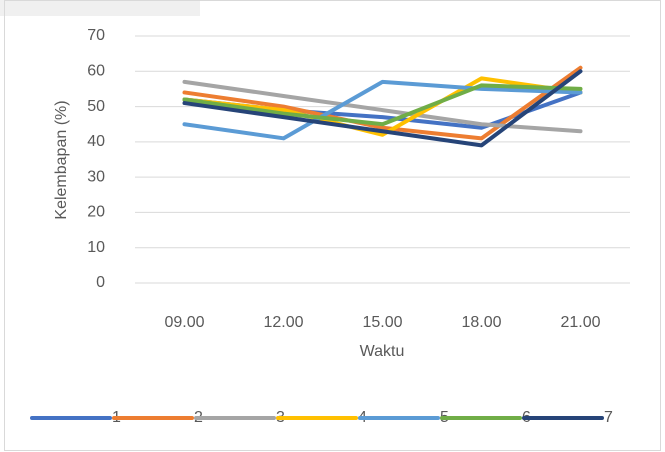  What do you see at coordinates (96, 176) in the screenshot?
I see `y-tick-label: 30` at bounding box center [96, 176].